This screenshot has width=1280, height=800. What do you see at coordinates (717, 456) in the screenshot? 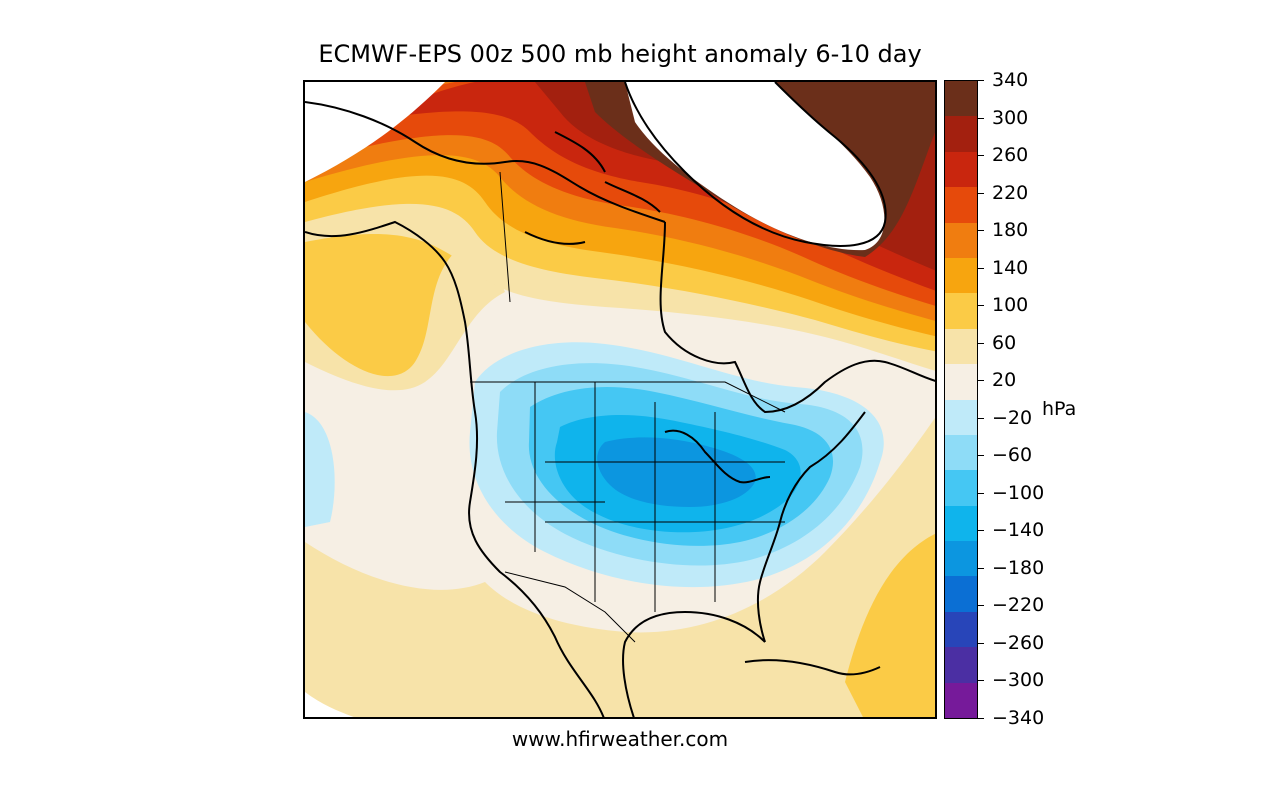
I see `great-lakes` at bounding box center [717, 456].